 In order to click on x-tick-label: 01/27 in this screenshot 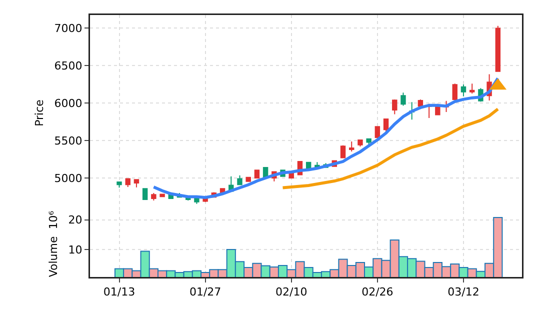, I will do `click(205, 292)`.